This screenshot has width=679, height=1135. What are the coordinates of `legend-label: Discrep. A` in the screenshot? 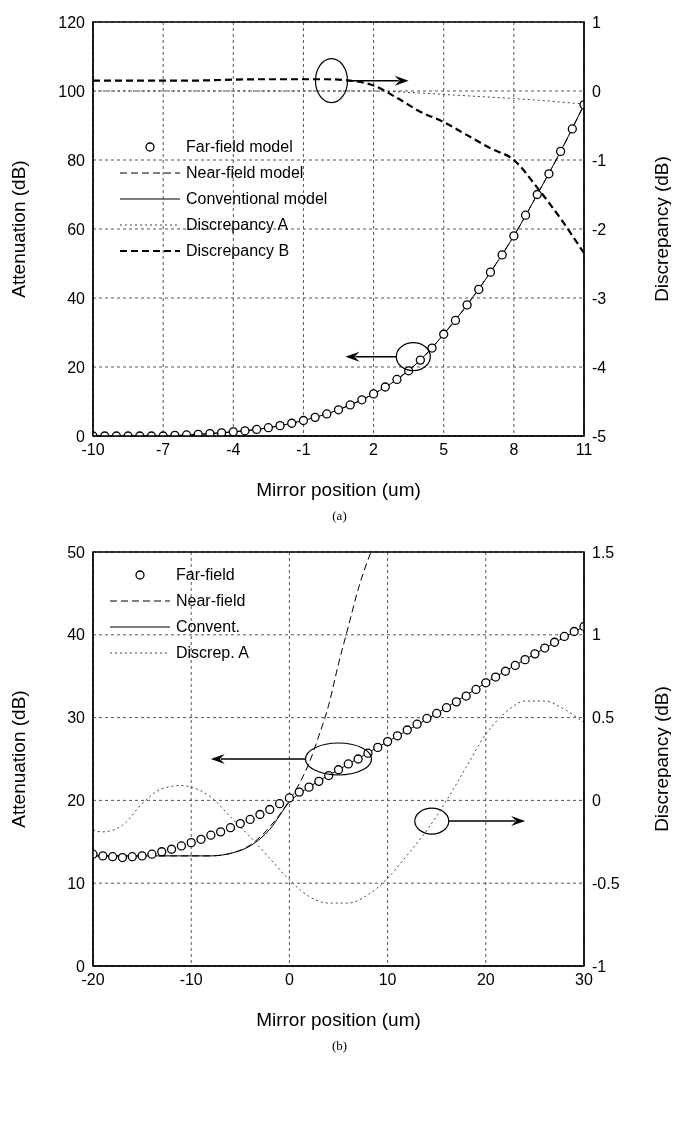 It's located at (212, 653).